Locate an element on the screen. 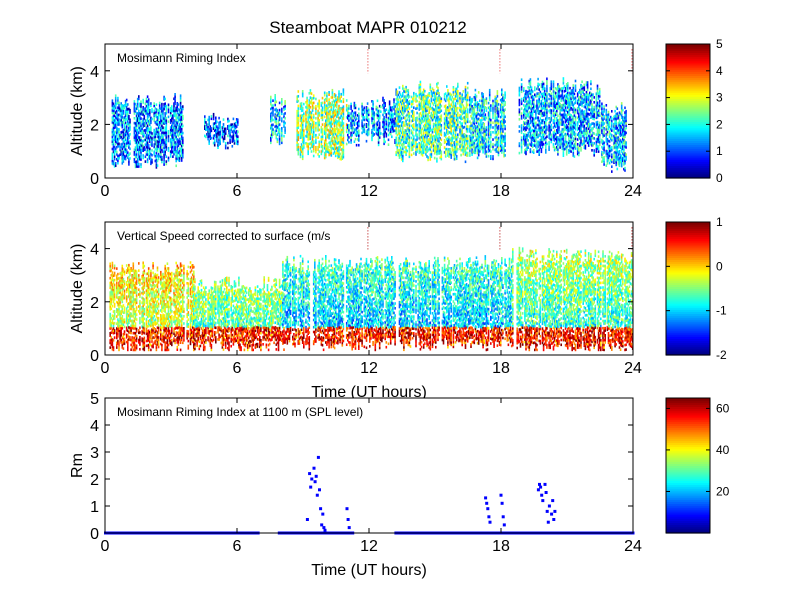 Image resolution: width=800 pixels, height=600 pixels. colorbar-tick-label: 40 is located at coordinates (723, 450).